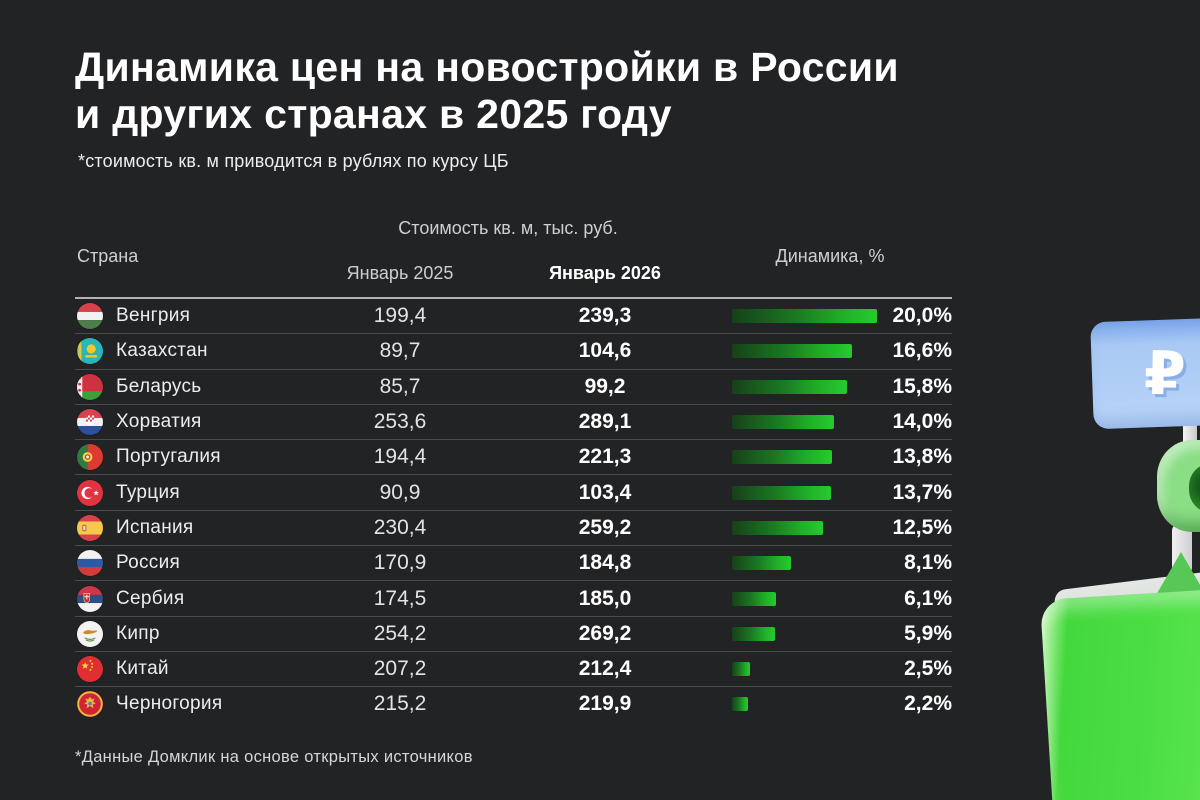 The height and width of the screenshot is (800, 1200). What do you see at coordinates (928, 563) in the screenshot?
I see `dynamics-value: 8,1%` at bounding box center [928, 563].